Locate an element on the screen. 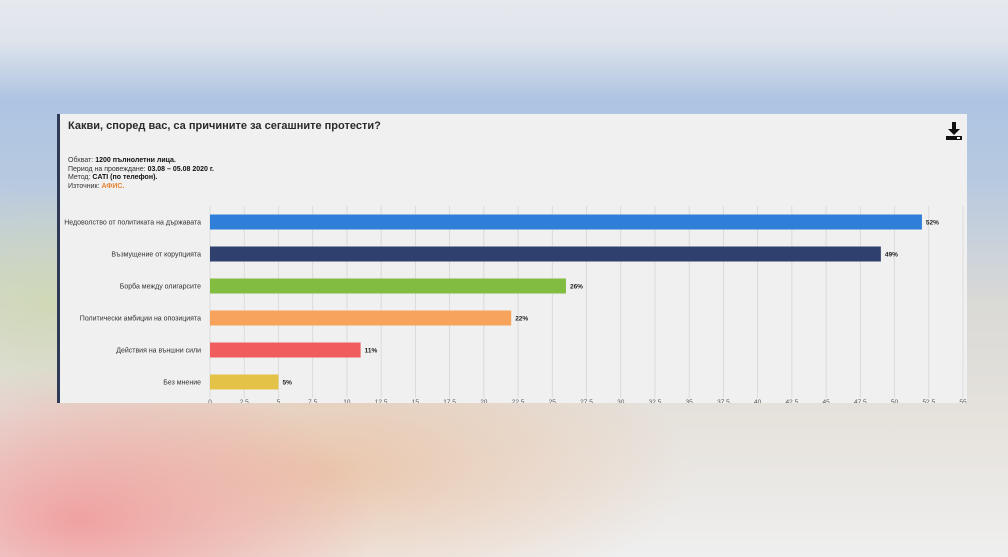 This screenshot has width=1008, height=557. meta-period-value: 03.08 – 05.08 2020 г. is located at coordinates (181, 169).